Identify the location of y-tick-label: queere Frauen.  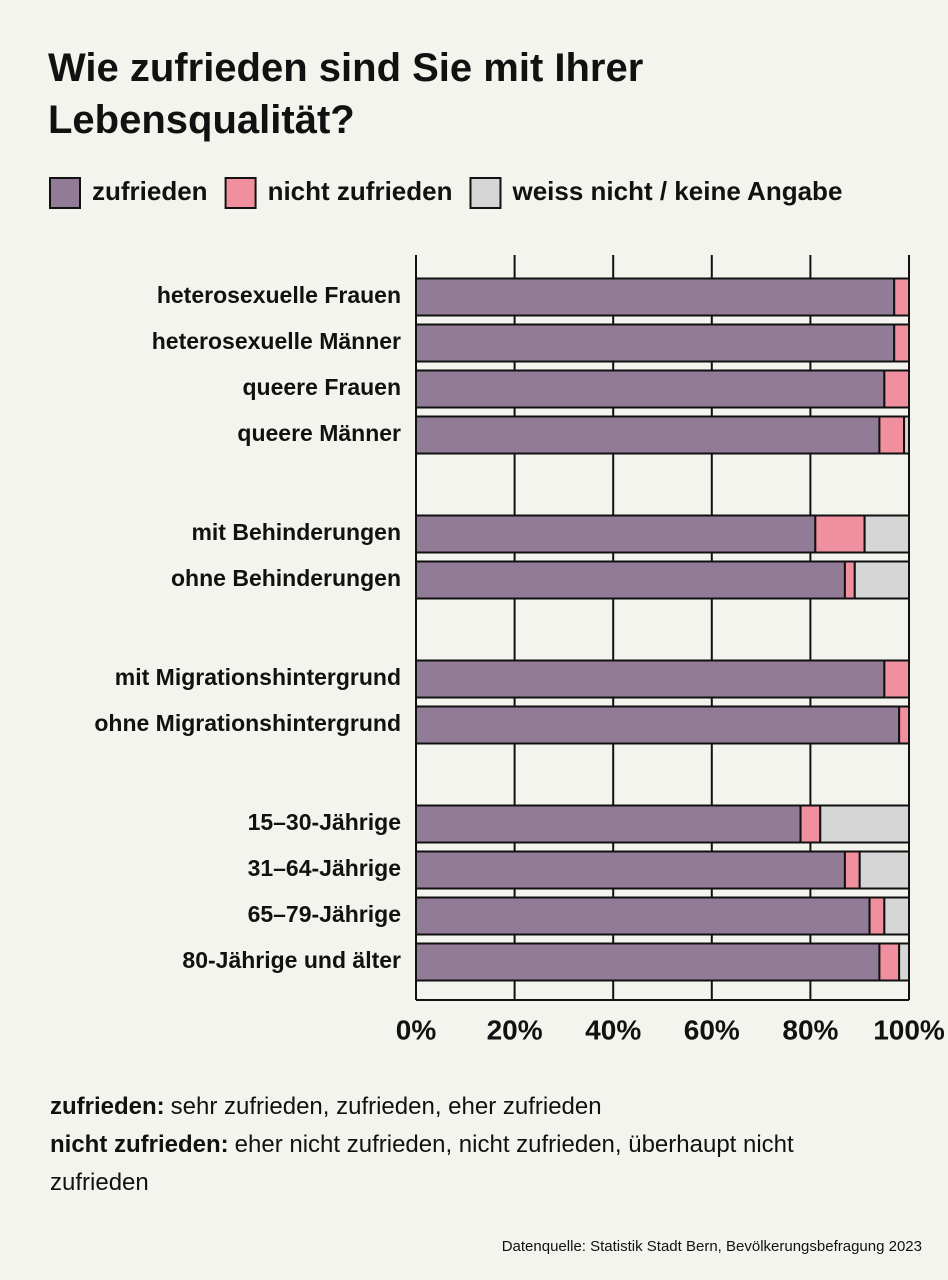
(322, 387).